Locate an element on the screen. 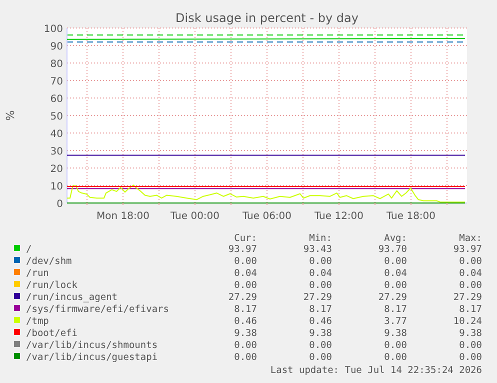  text: Max: is located at coordinates (470, 238).